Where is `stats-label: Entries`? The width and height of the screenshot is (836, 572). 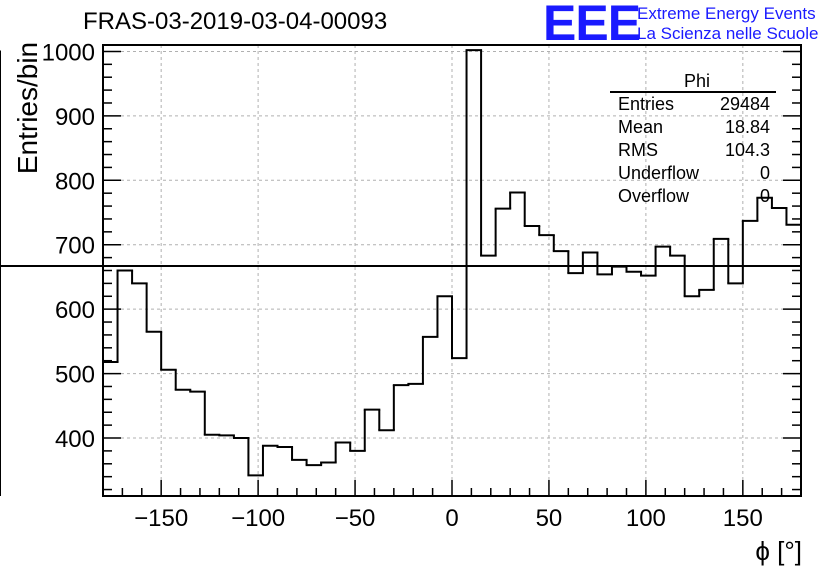 stats-label: Entries is located at coordinates (646, 104).